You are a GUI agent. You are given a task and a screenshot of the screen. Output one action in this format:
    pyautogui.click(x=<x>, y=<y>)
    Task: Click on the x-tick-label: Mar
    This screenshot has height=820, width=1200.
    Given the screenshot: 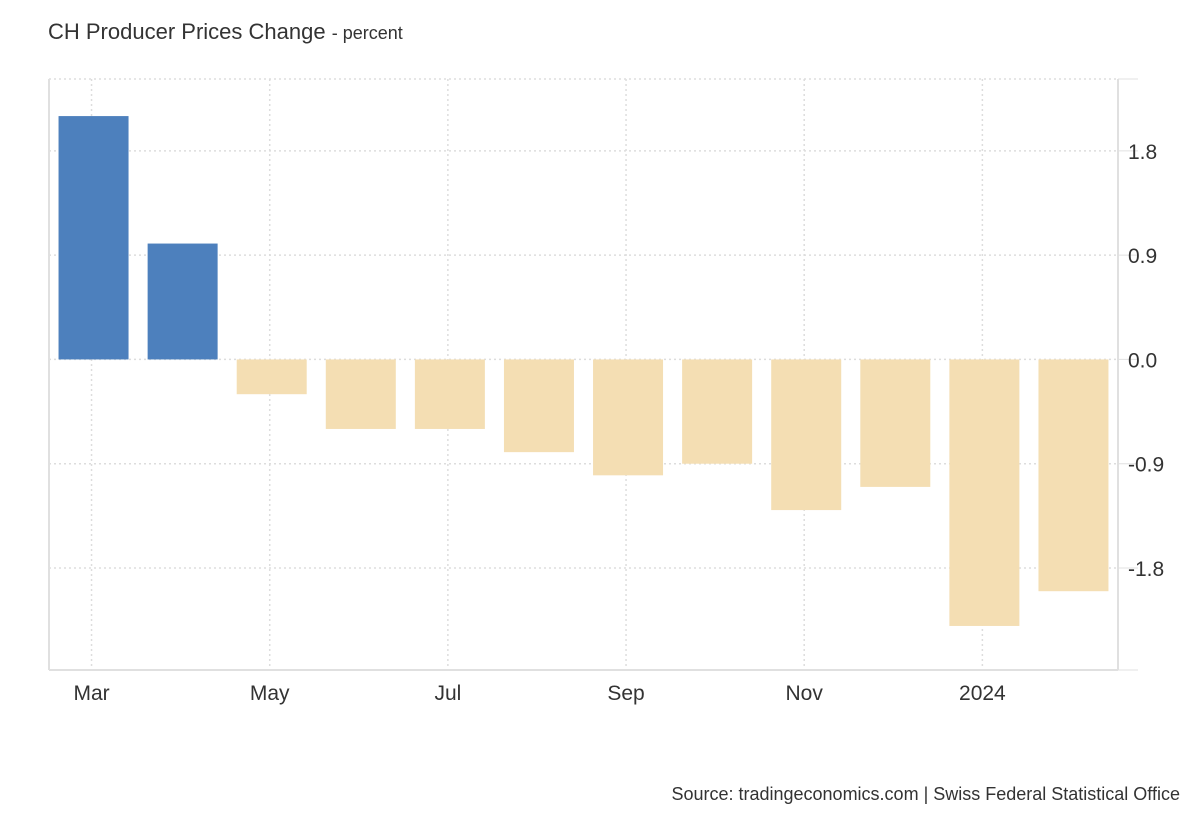 What is the action you would take?
    pyautogui.click(x=91, y=693)
    